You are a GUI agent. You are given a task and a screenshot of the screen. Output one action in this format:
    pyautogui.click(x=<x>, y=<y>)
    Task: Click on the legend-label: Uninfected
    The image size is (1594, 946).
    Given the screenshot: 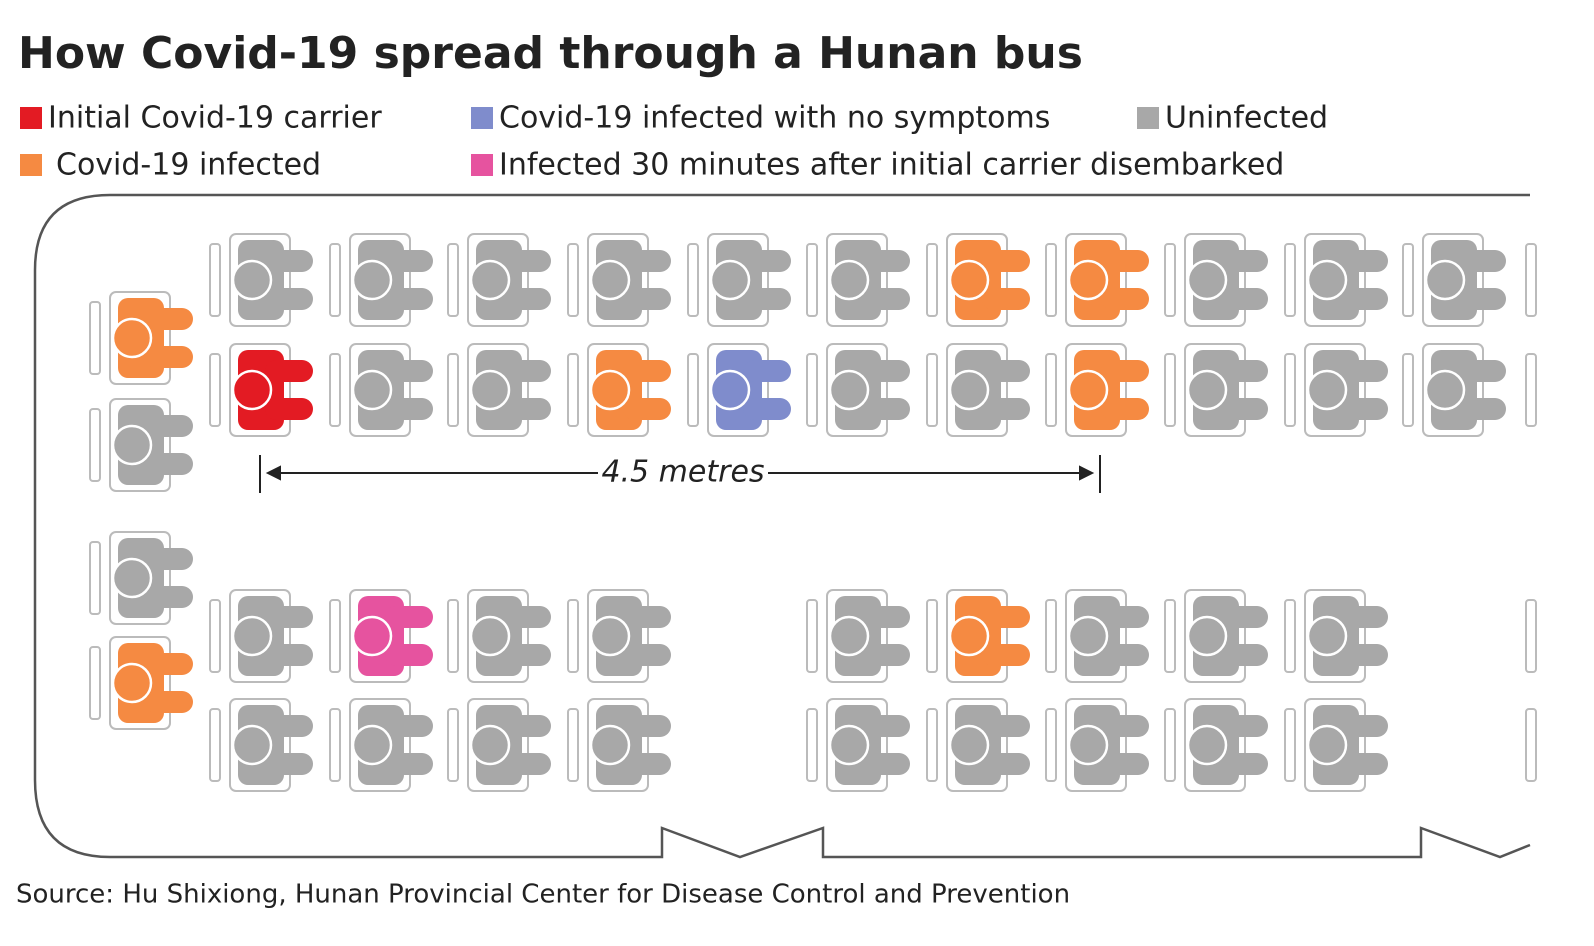 What is the action you would take?
    pyautogui.click(x=1246, y=118)
    